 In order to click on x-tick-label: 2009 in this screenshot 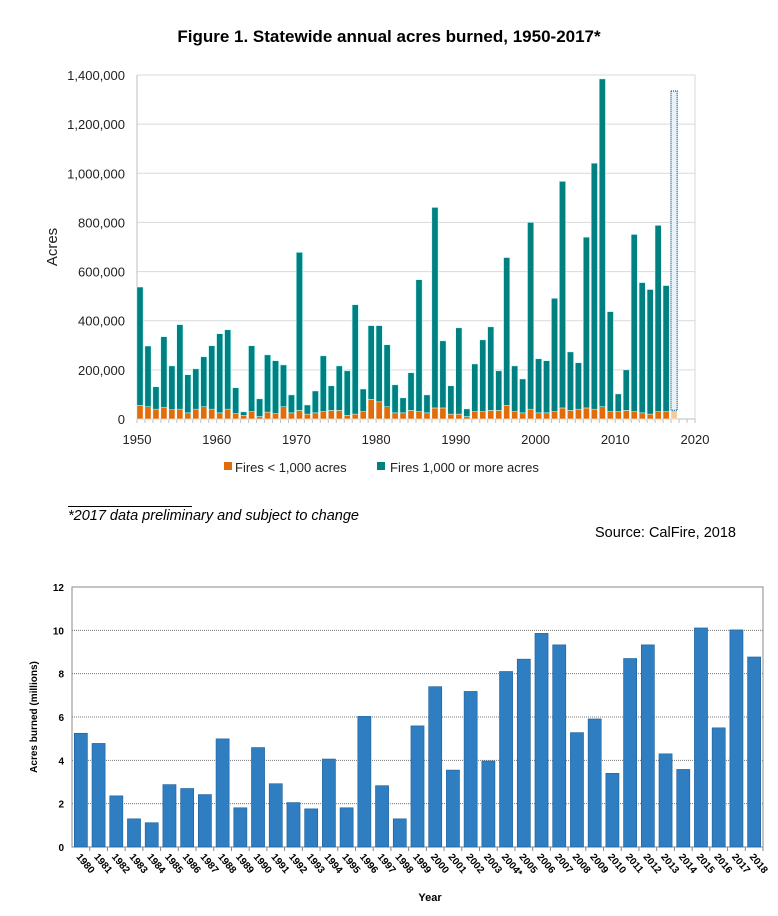, I will do `click(598, 864)`.